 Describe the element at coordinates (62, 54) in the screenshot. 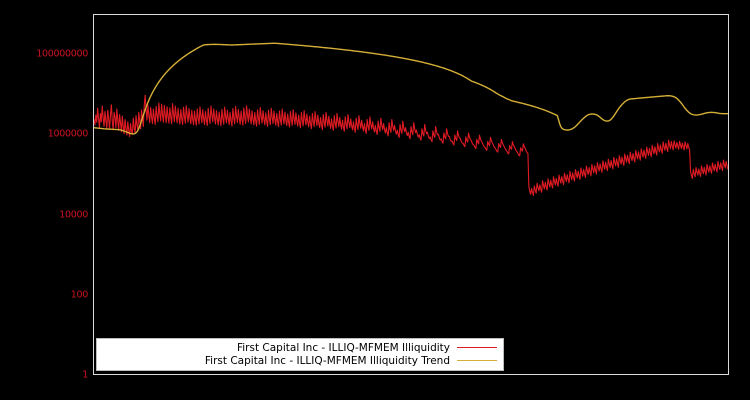

I see `y-axis-tick-label: 100000000` at that location.